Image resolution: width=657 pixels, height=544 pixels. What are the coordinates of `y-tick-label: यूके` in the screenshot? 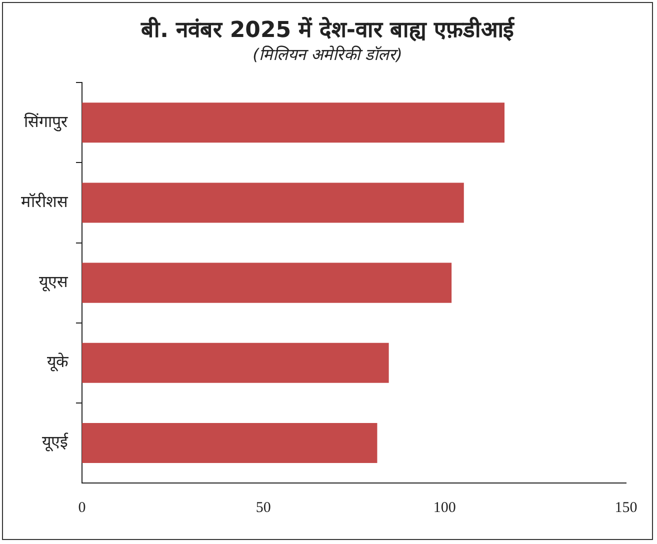 It's located at (58, 362).